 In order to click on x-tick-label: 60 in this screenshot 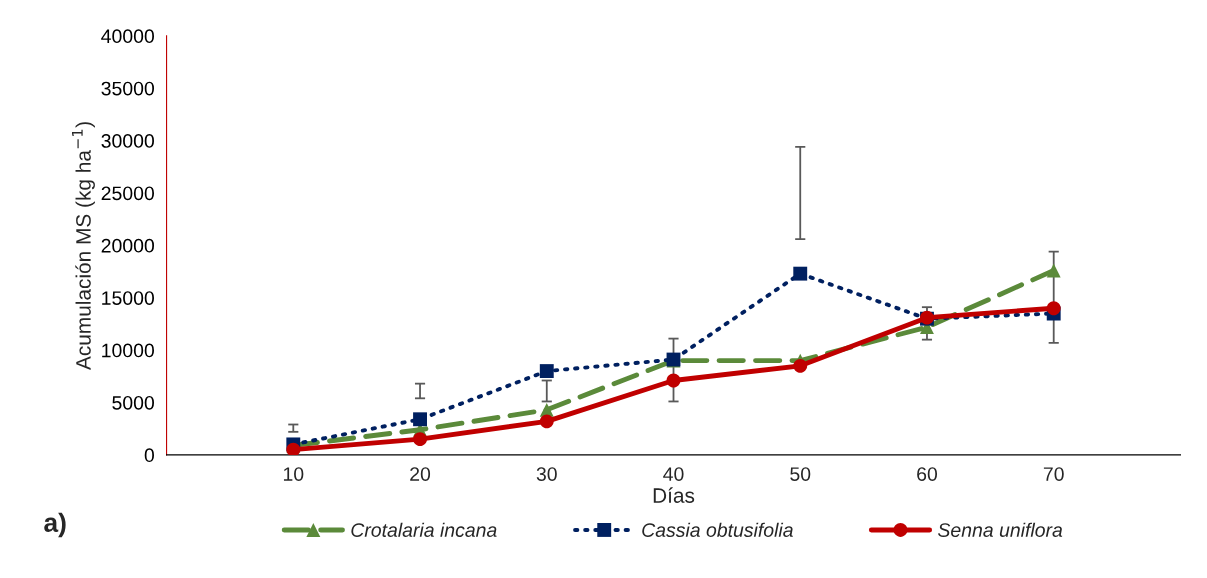, I will do `click(927, 474)`.